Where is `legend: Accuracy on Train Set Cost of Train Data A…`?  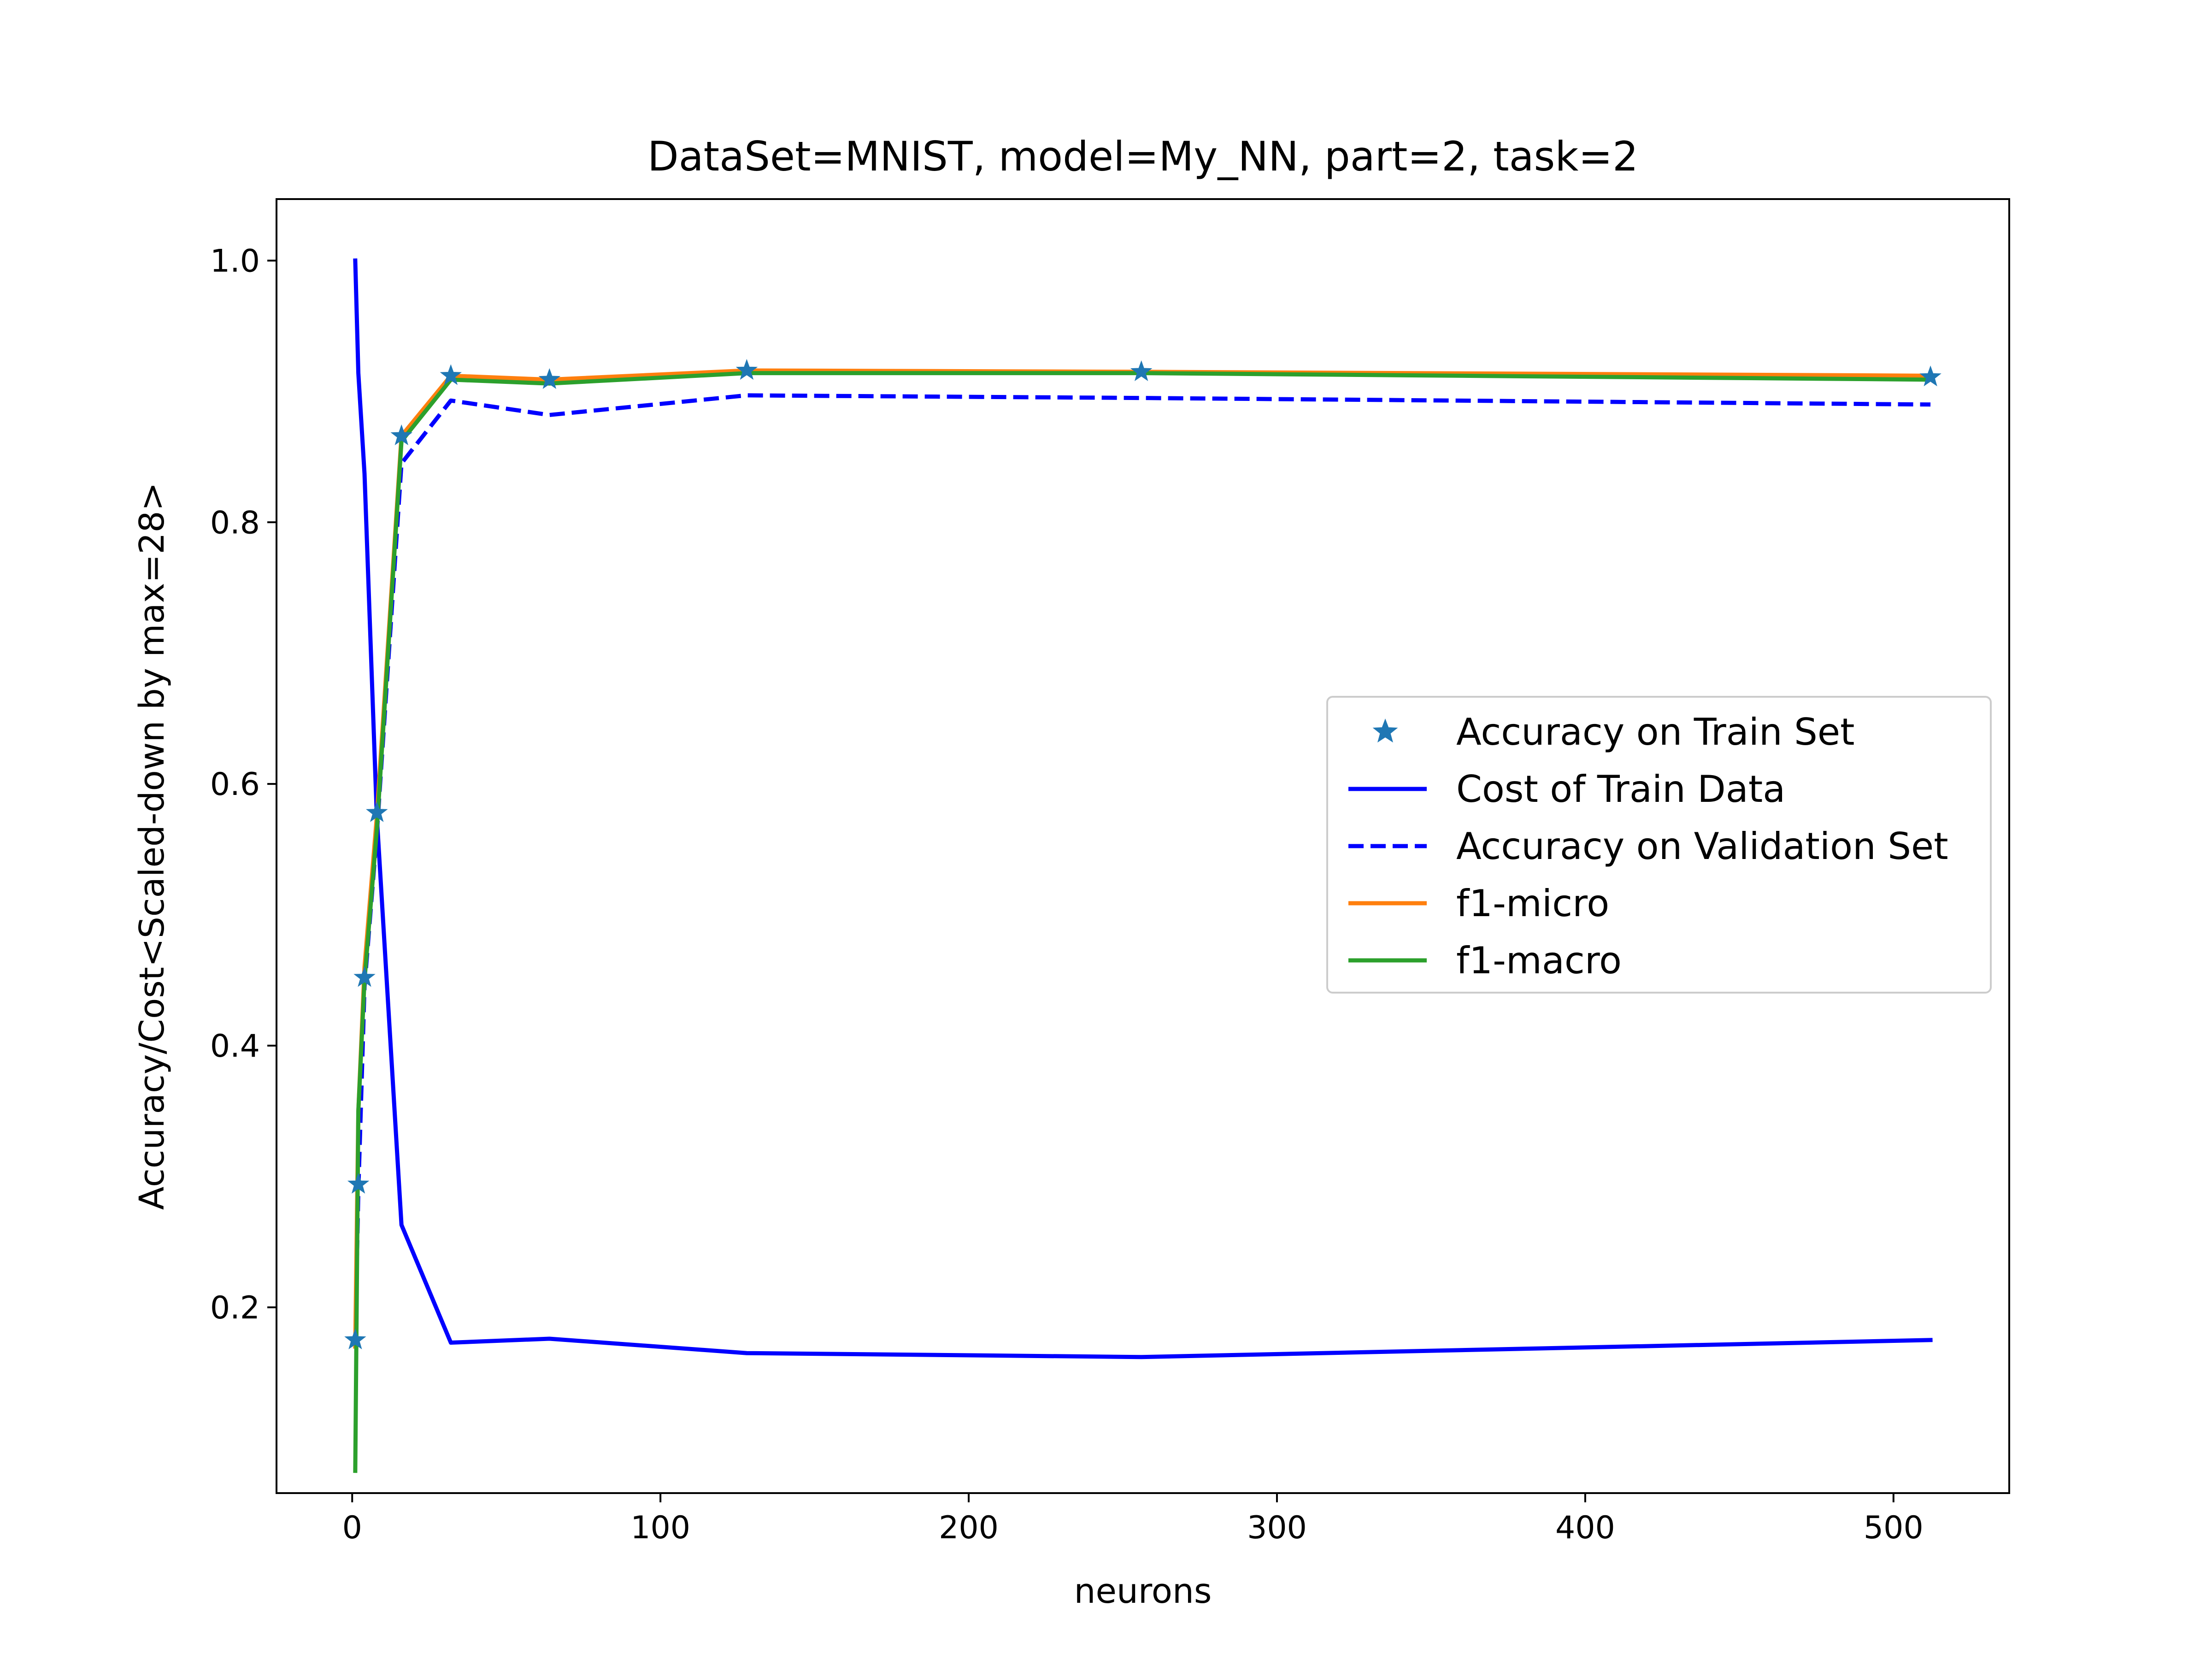 legend: Accuracy on Train Set Cost of Train Data A… is located at coordinates (1659, 845).